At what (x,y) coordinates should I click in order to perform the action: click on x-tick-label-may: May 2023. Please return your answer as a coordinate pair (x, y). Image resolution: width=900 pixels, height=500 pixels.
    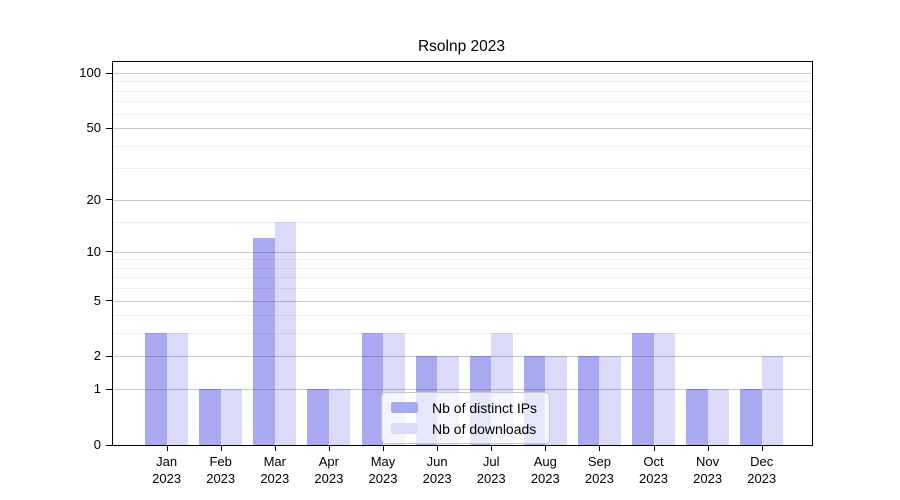
    Looking at the image, I should click on (383, 470).